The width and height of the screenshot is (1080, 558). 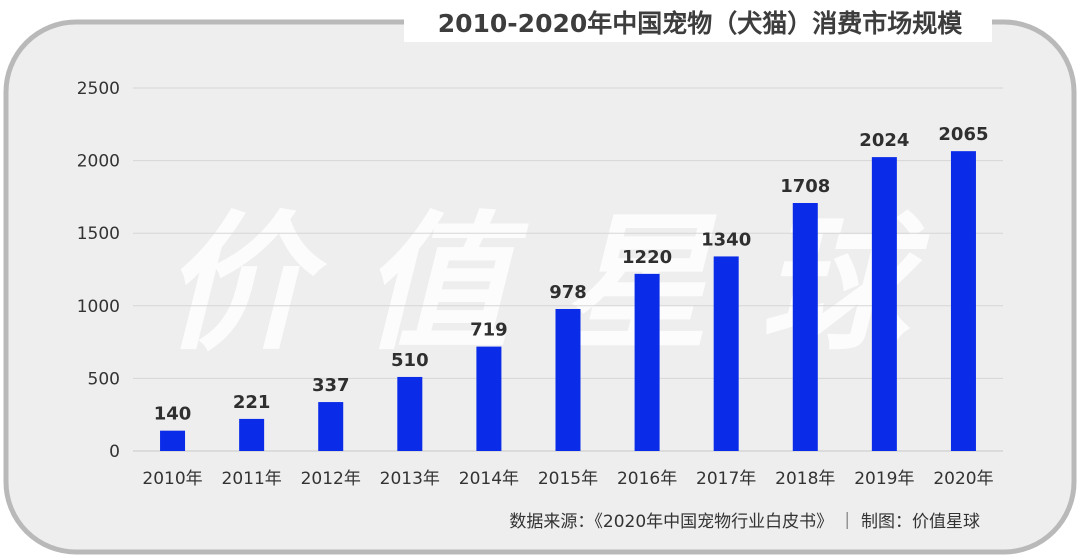 What do you see at coordinates (331, 426) in the screenshot?
I see `bar-2012年` at bounding box center [331, 426].